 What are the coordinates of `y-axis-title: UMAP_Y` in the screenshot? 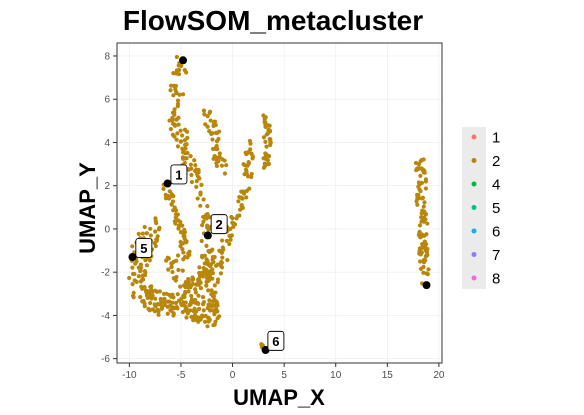 It's located at (87, 208).